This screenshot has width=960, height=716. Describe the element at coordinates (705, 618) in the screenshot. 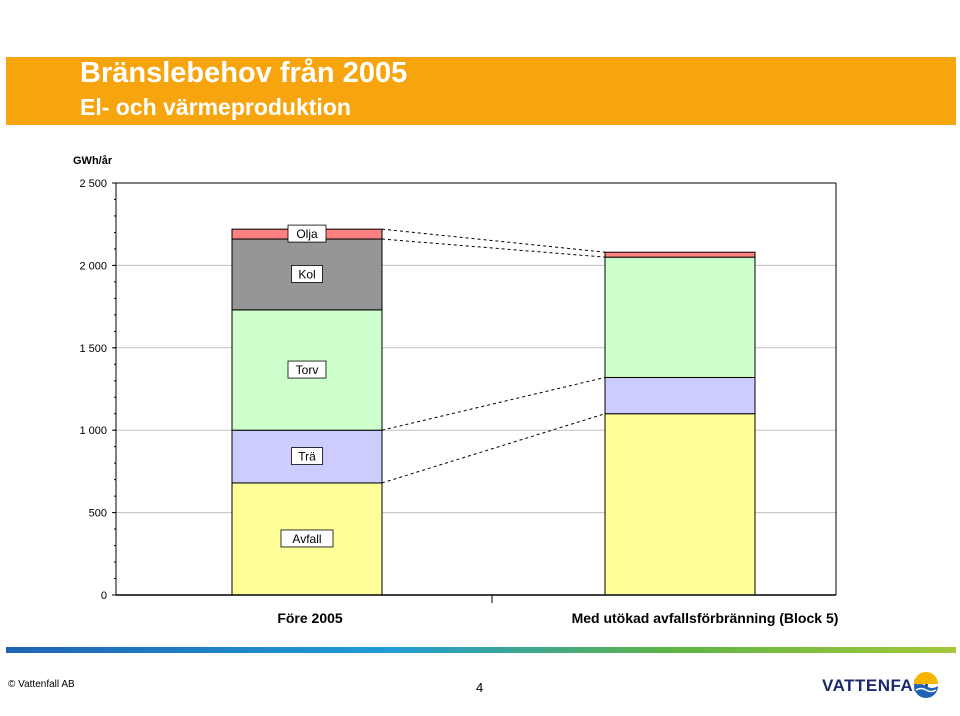

I see `x-tick-label: Med utökad avfallsförbränning (Block 5)` at that location.